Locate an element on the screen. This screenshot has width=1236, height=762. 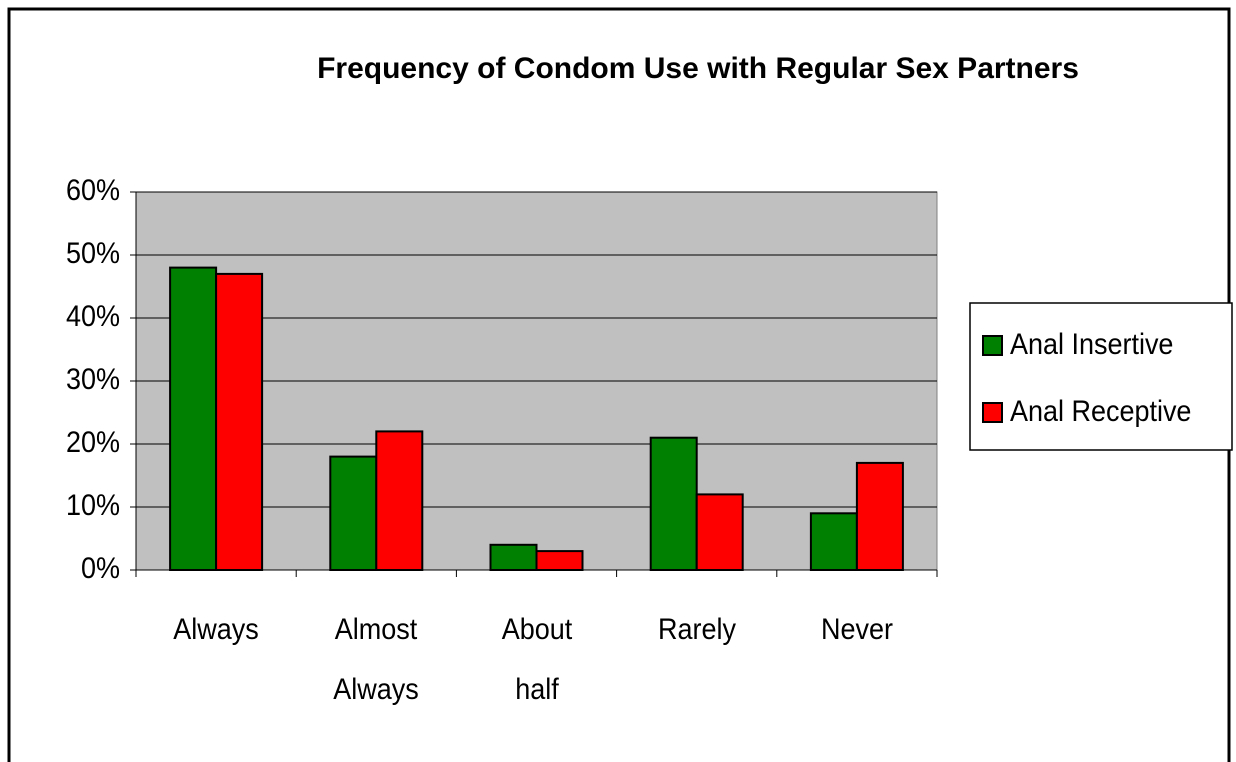
x-tick-label: Rarely is located at coordinates (696, 629).